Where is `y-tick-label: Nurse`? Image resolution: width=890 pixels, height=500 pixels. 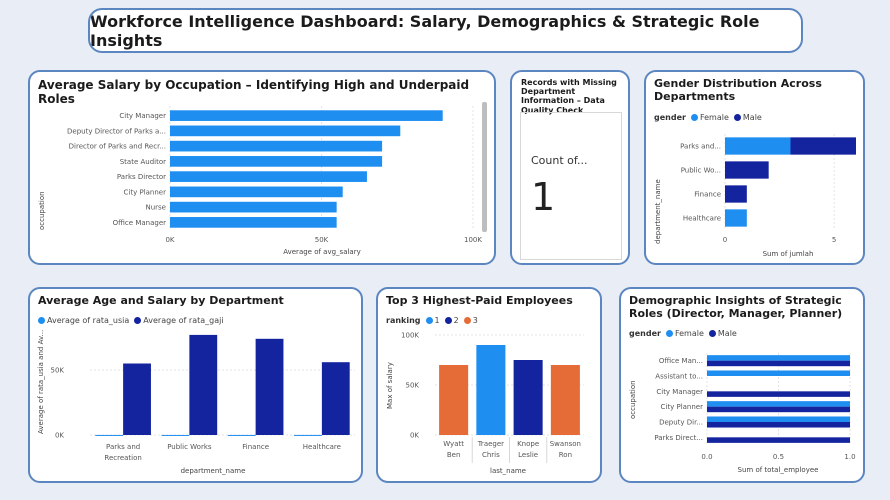 y-tick-label: Nurse is located at coordinates (155, 208).